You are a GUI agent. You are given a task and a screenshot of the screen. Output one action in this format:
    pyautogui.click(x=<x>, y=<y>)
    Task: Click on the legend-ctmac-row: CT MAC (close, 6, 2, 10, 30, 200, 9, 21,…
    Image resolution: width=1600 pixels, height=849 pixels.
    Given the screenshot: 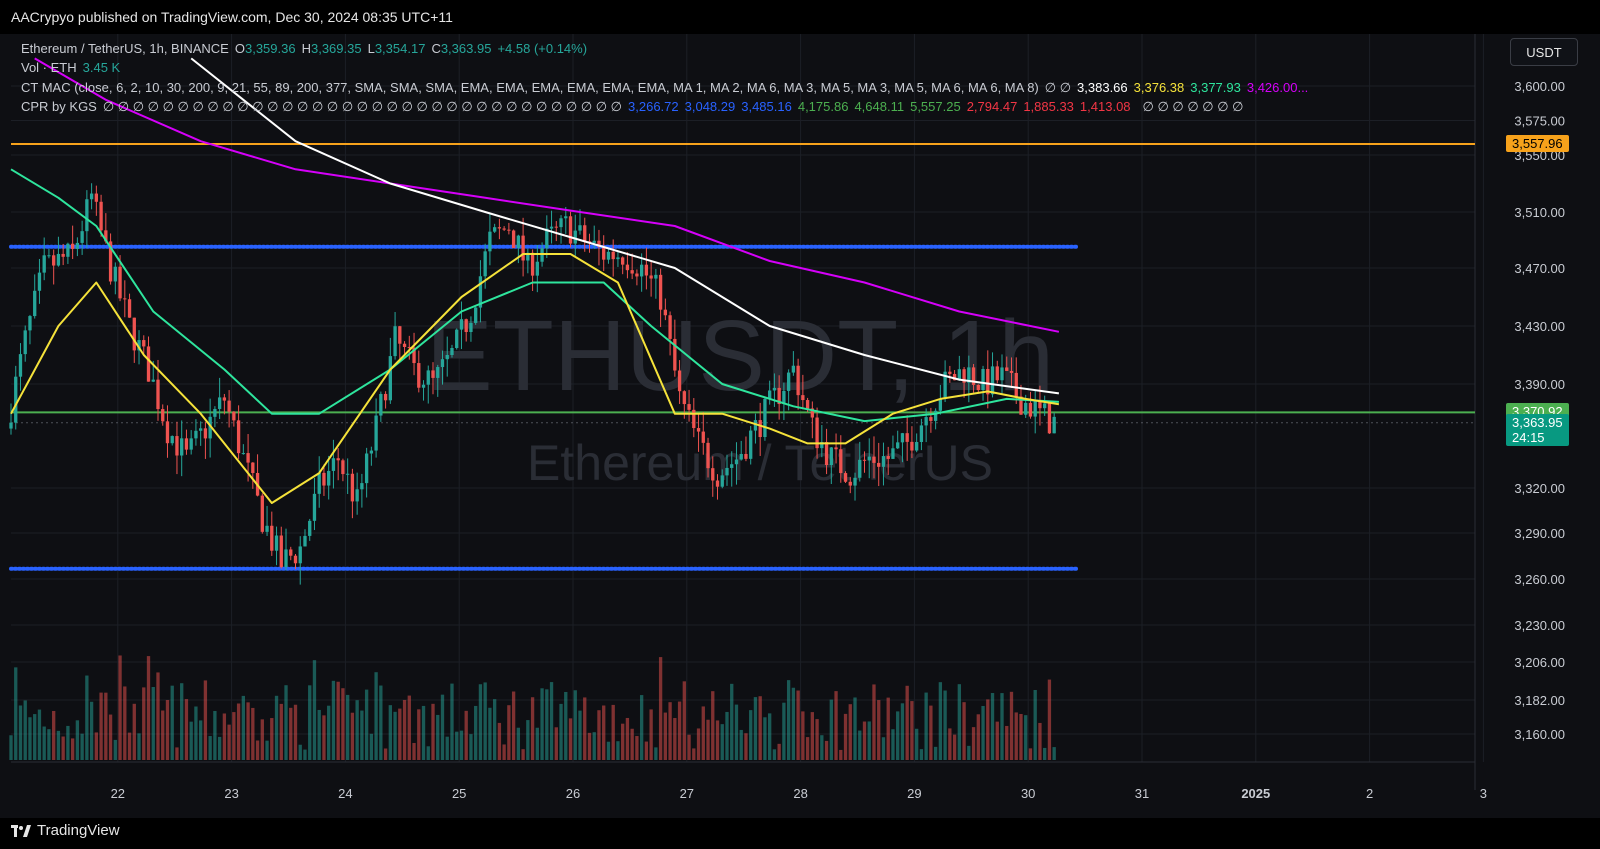 What is the action you would take?
    pyautogui.click(x=756, y=88)
    